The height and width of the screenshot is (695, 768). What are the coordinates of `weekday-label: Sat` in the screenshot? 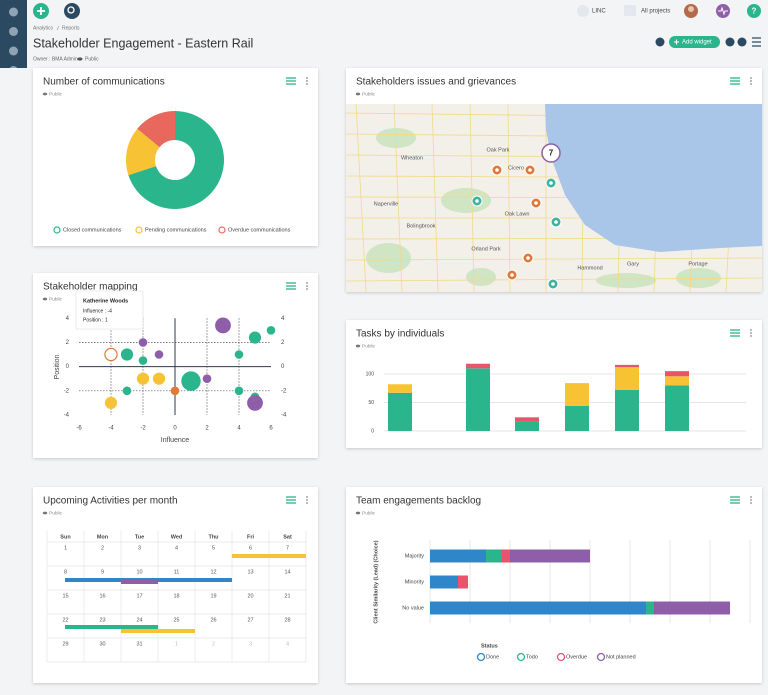 It's located at (287, 537).